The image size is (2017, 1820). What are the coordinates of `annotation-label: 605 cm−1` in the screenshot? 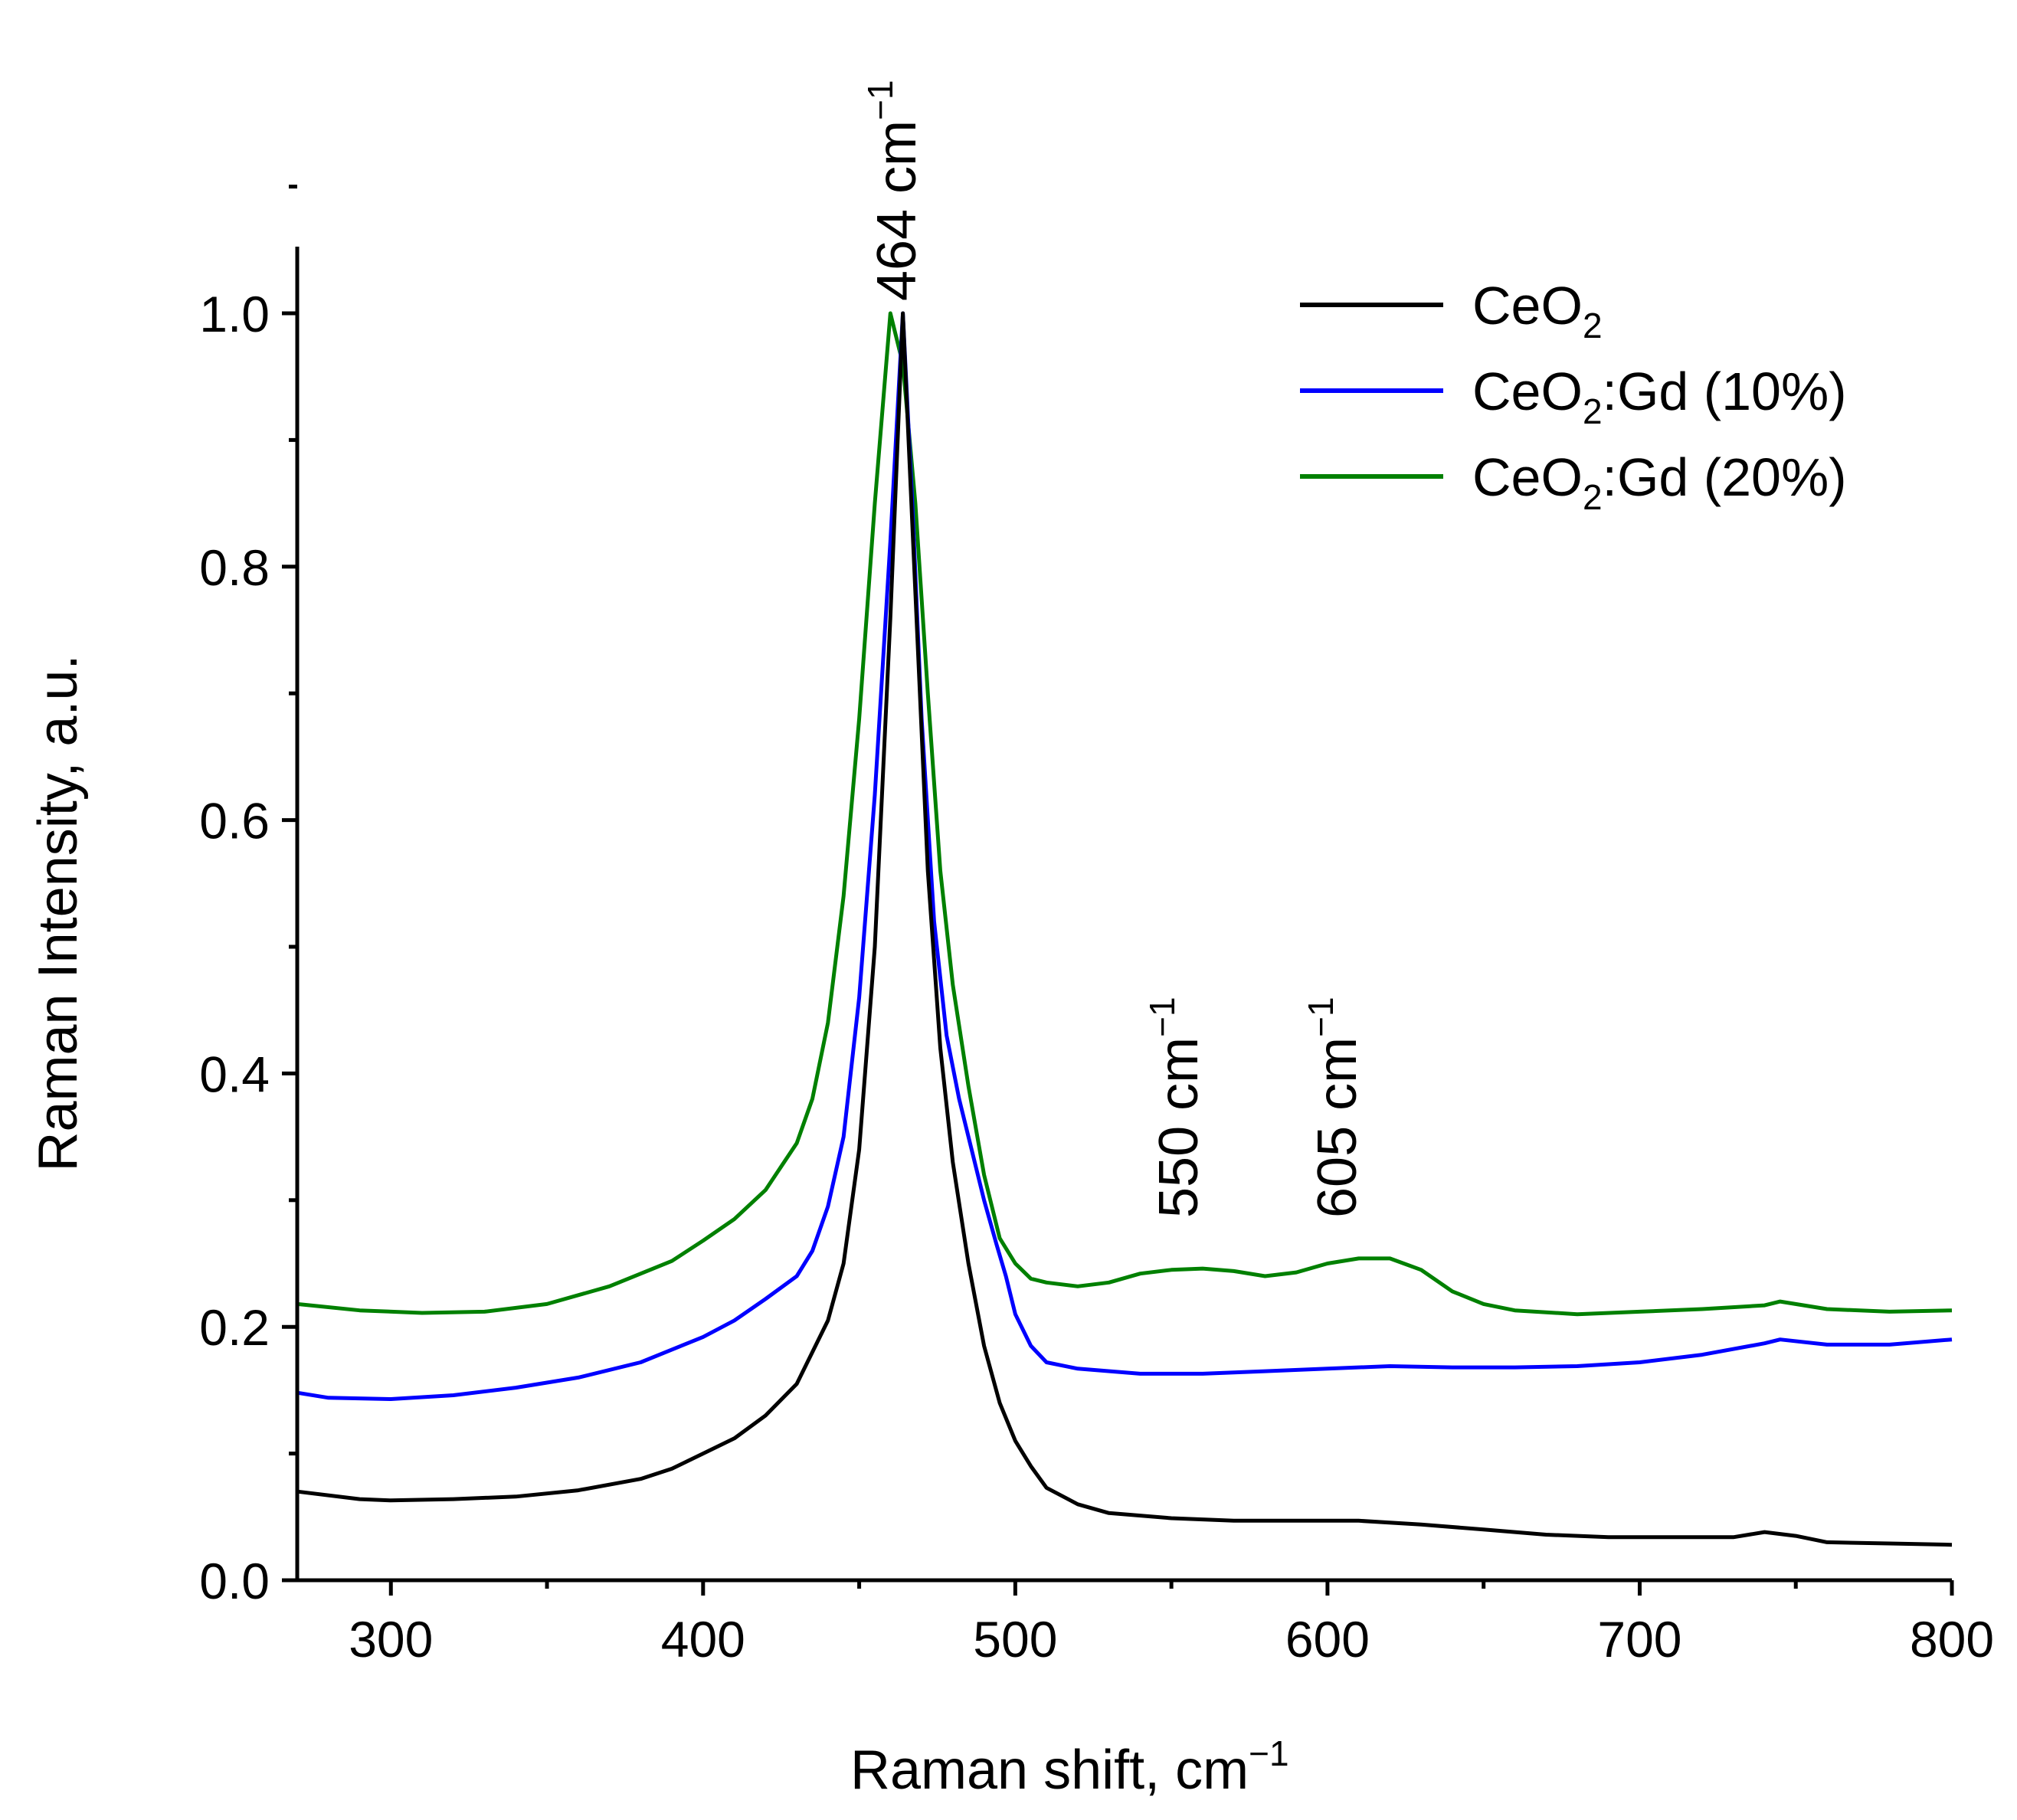 It's located at (1334, 1107).